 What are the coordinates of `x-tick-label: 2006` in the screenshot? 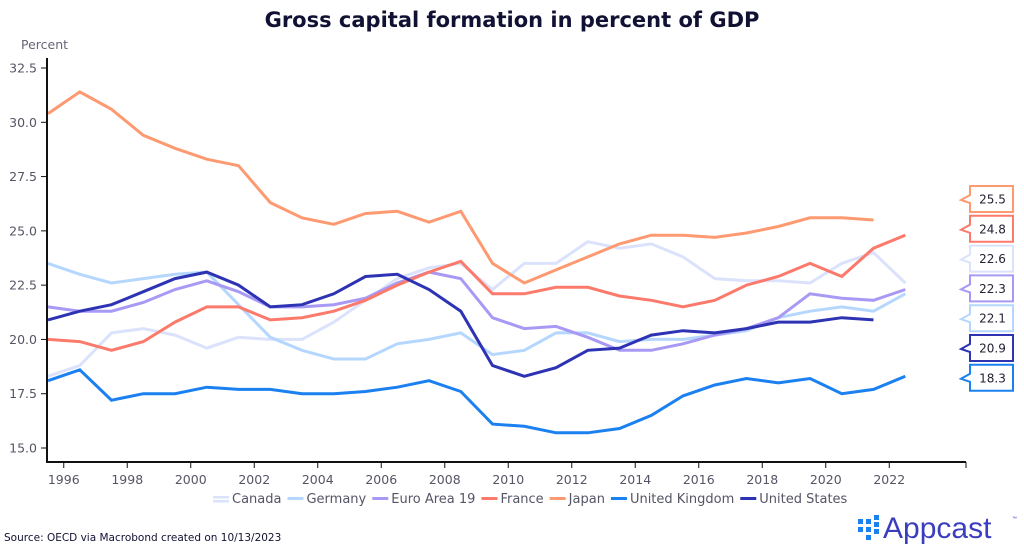 It's located at (381, 479).